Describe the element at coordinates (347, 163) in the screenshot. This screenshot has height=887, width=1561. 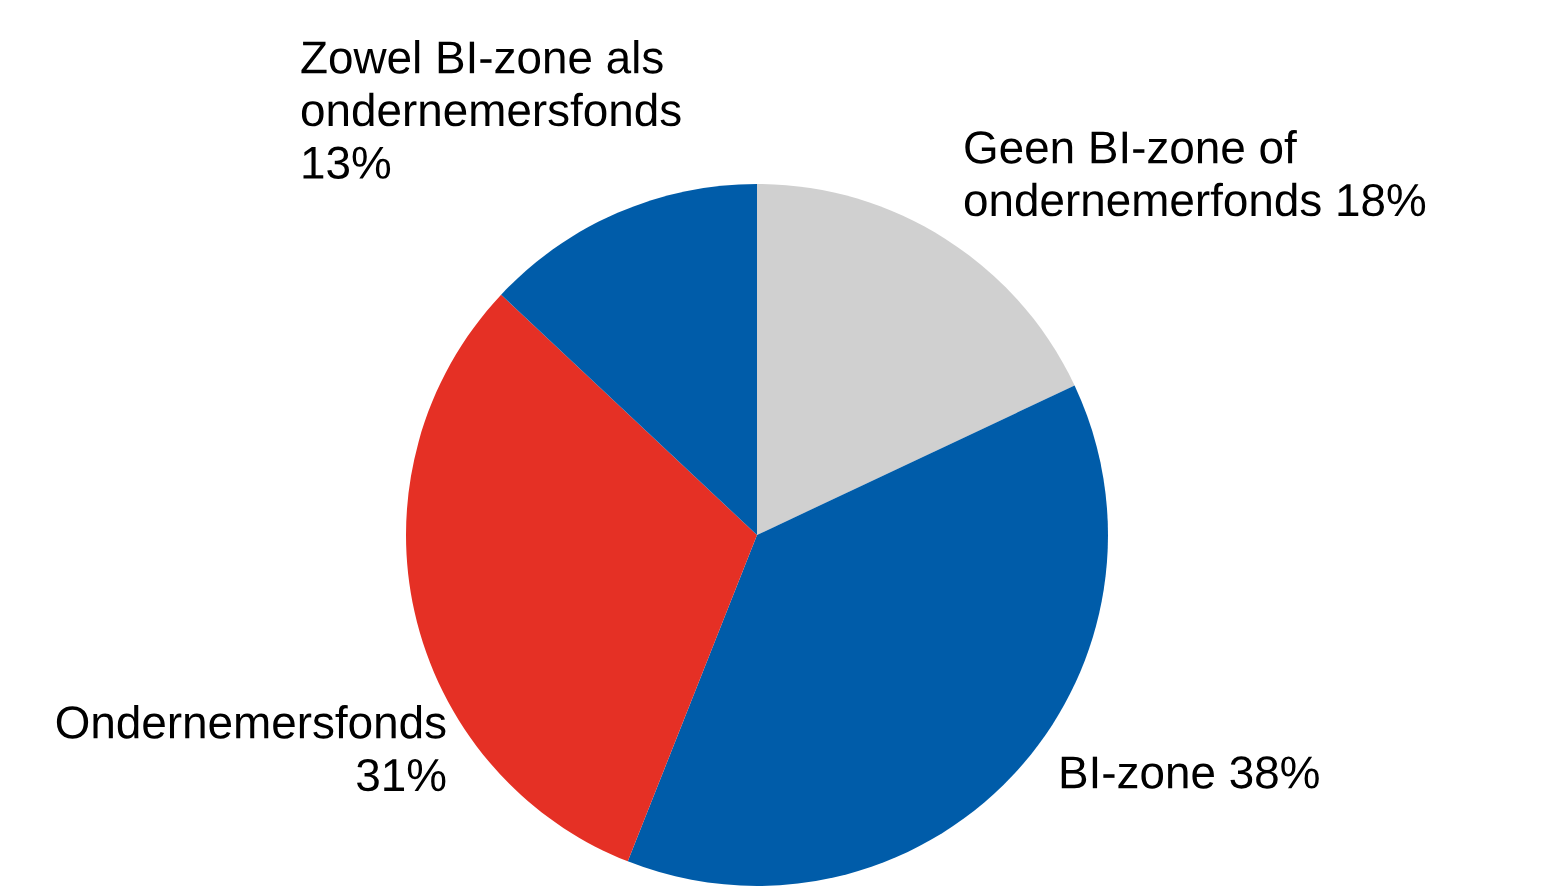
I see `data-label: 13%` at that location.